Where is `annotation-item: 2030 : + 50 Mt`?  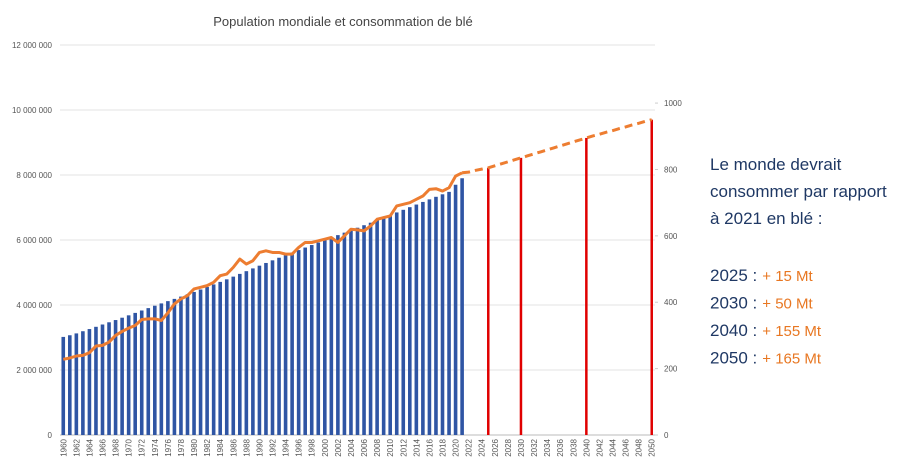
annotation-item: 2030 : + 50 Mt is located at coordinates (762, 303).